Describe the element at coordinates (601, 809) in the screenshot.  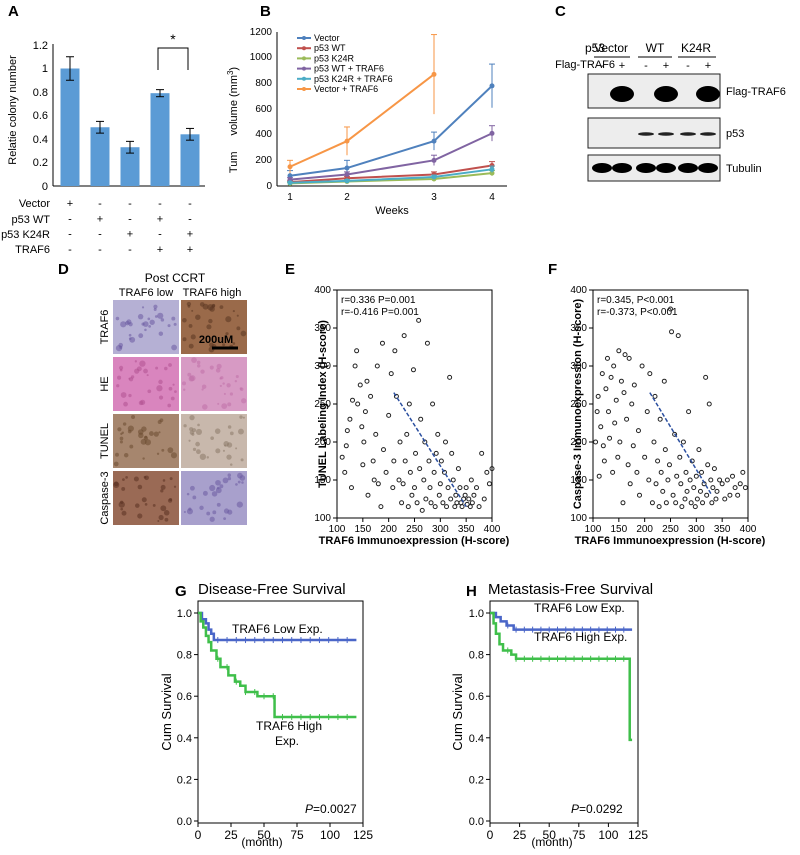
I see `pvalue-number: =0.0292` at that location.